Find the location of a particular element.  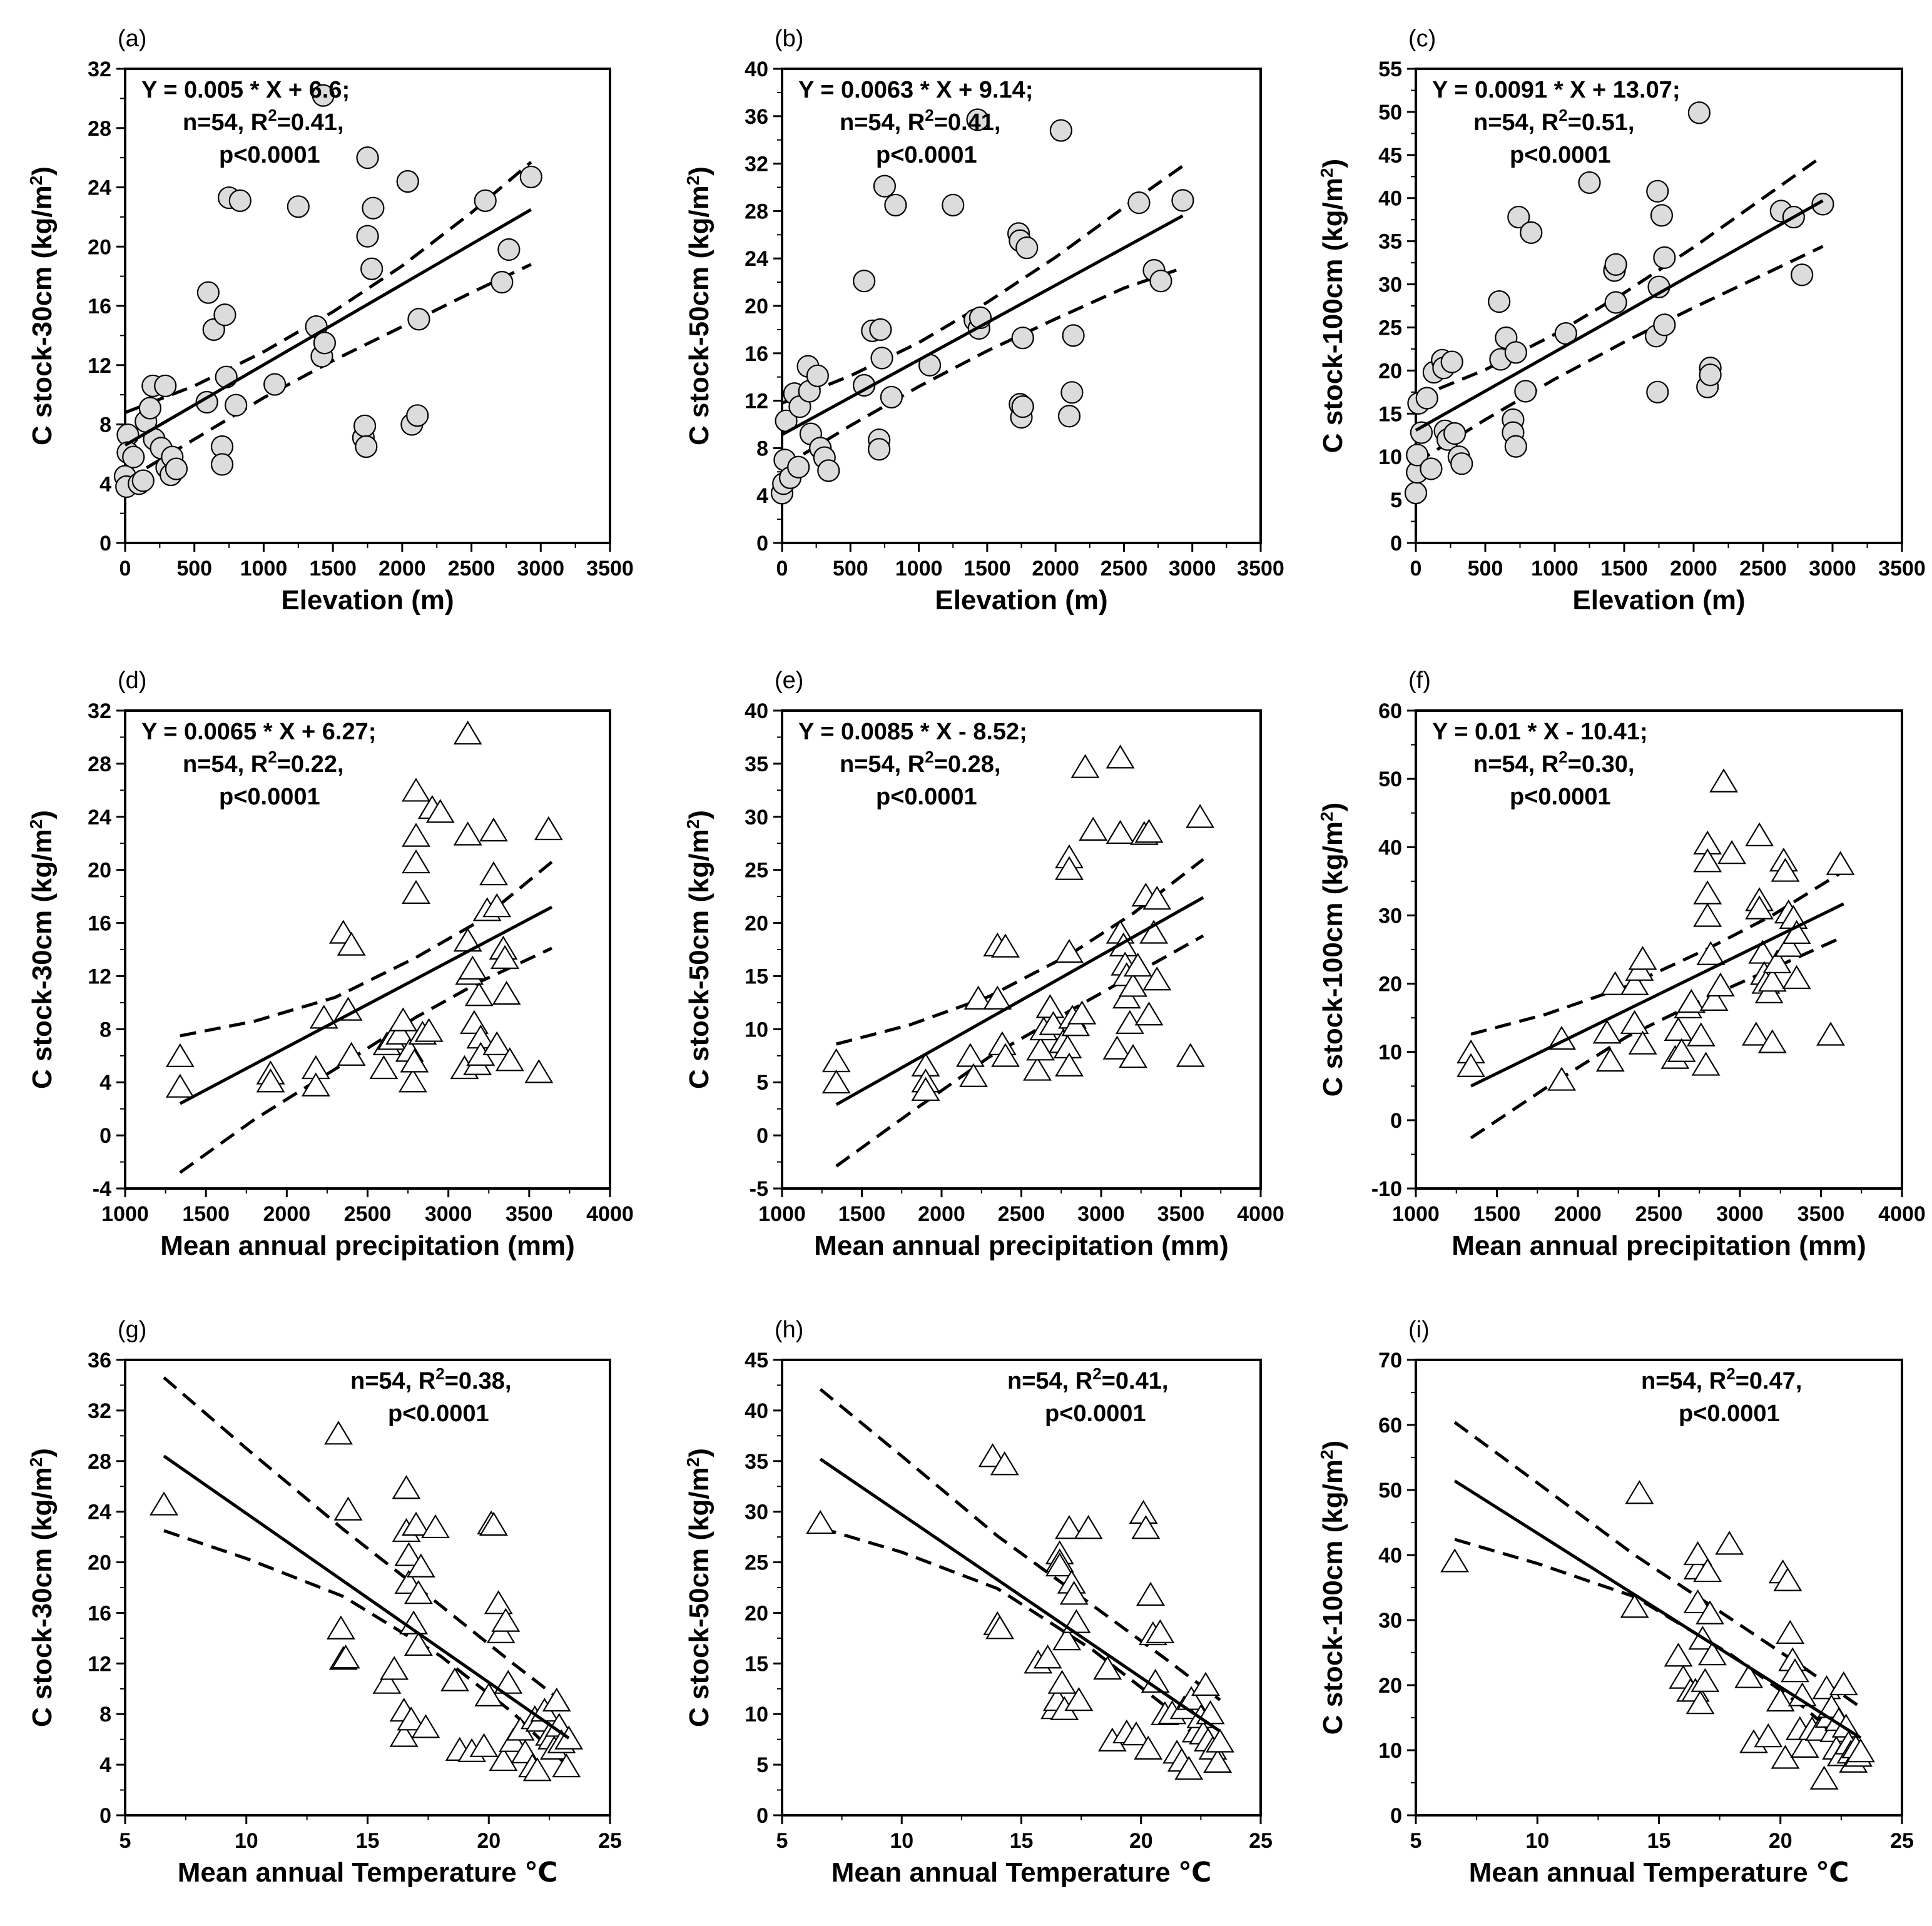

y-tick-label: 12 is located at coordinates (100, 1664).